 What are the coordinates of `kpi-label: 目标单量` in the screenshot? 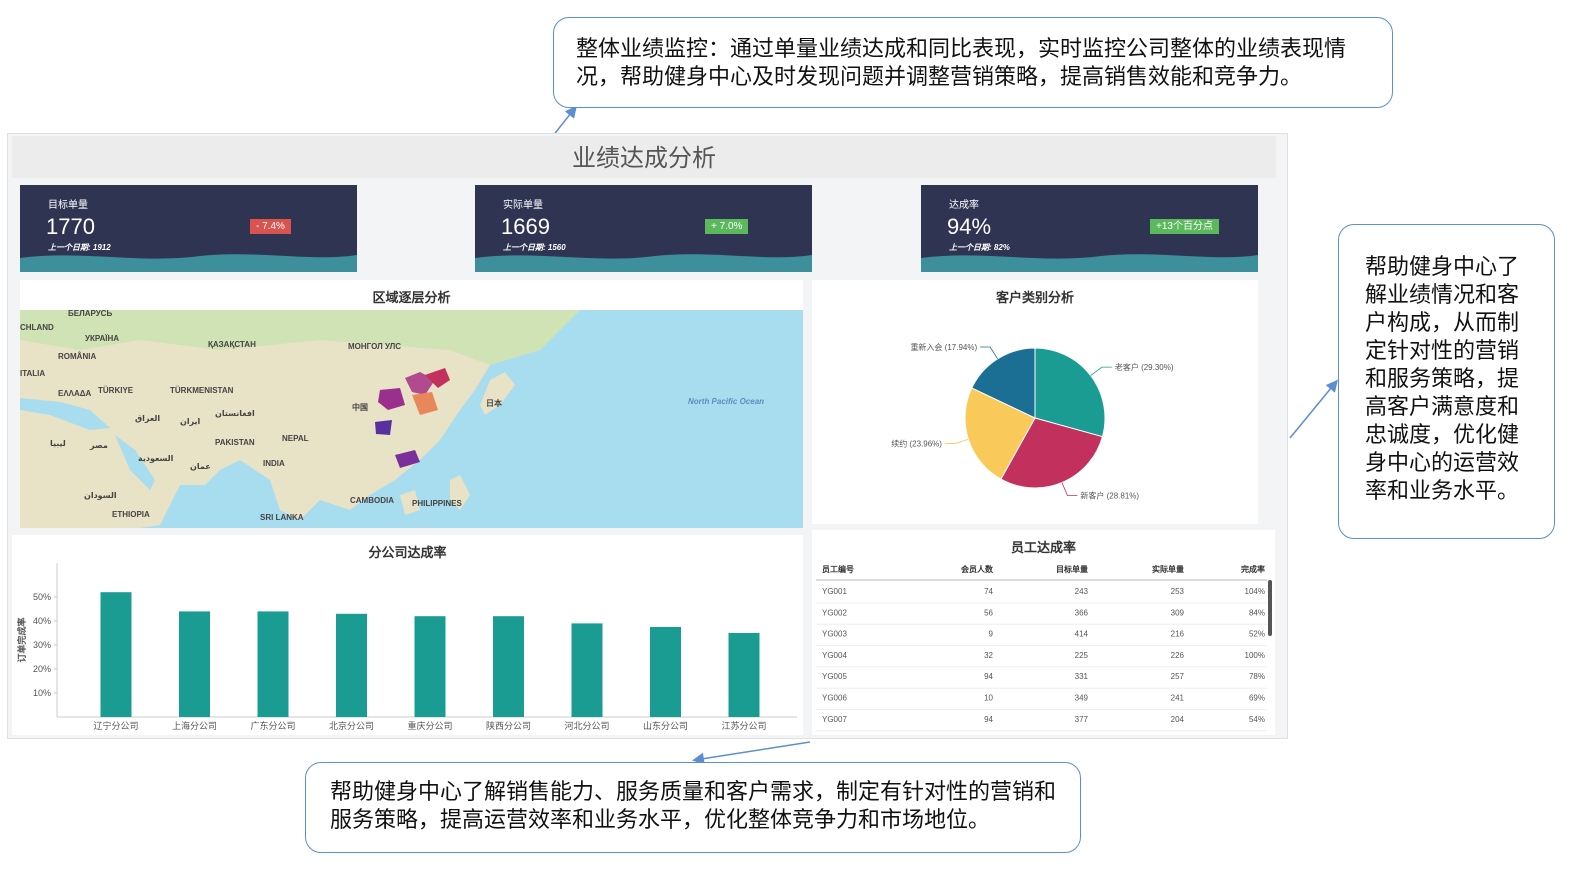 It's located at (68, 205).